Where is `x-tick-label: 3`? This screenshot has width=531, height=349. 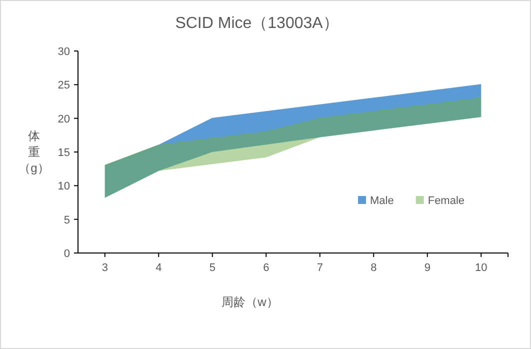
x-tick-label: 3 is located at coordinates (105, 268).